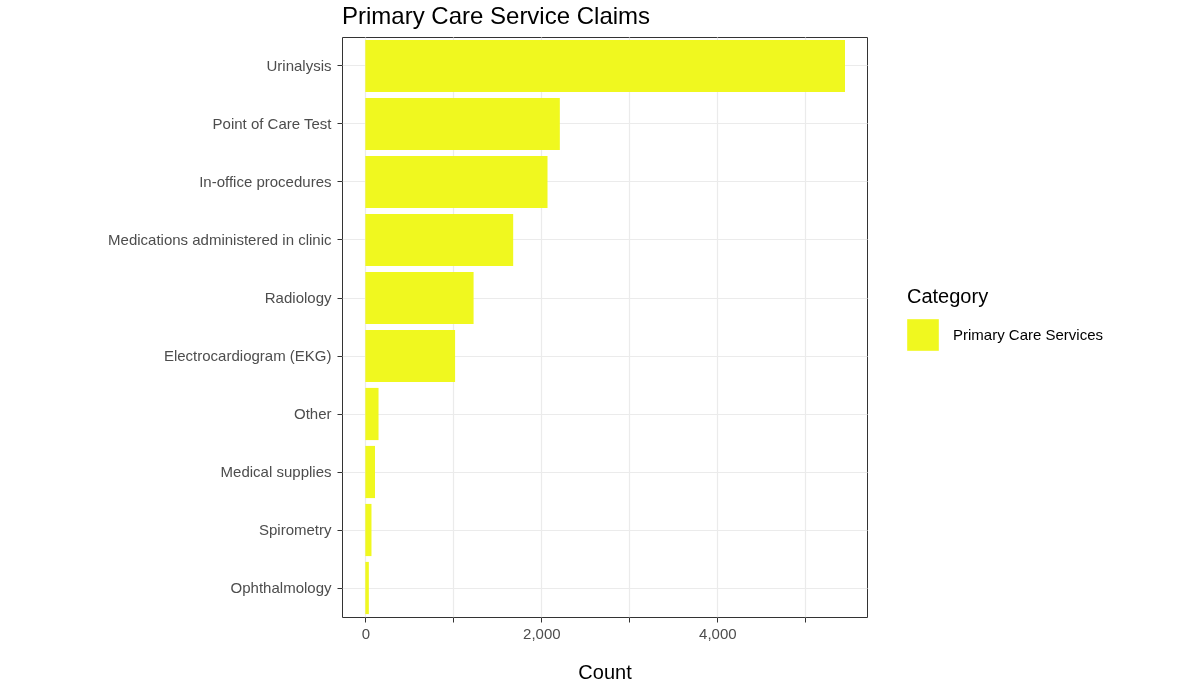 This screenshot has width=1191, height=695. Describe the element at coordinates (365, 633) in the screenshot. I see `x-tick-label: 0` at that location.